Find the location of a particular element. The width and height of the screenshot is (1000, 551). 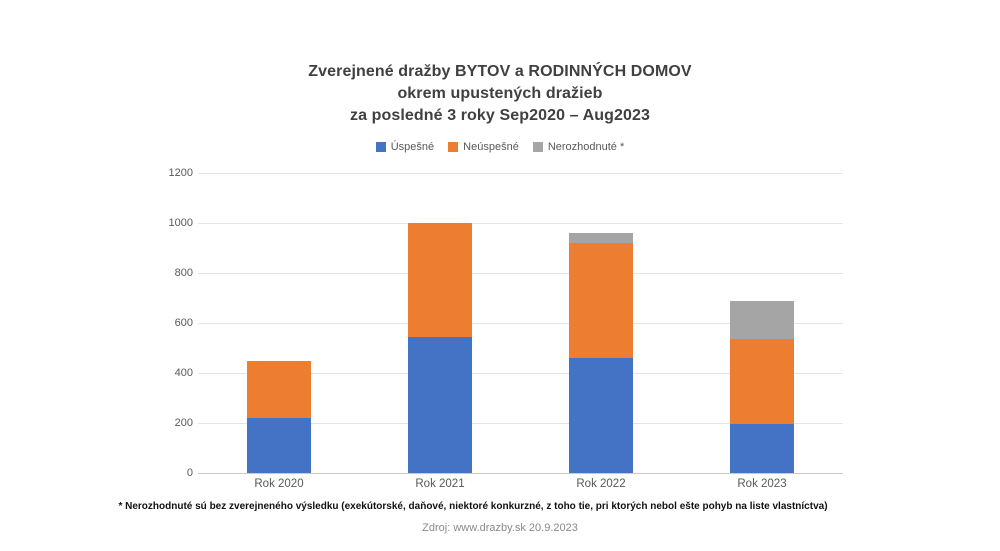

bar-segment-rok-2022-ne-spe-n is located at coordinates (601, 300).